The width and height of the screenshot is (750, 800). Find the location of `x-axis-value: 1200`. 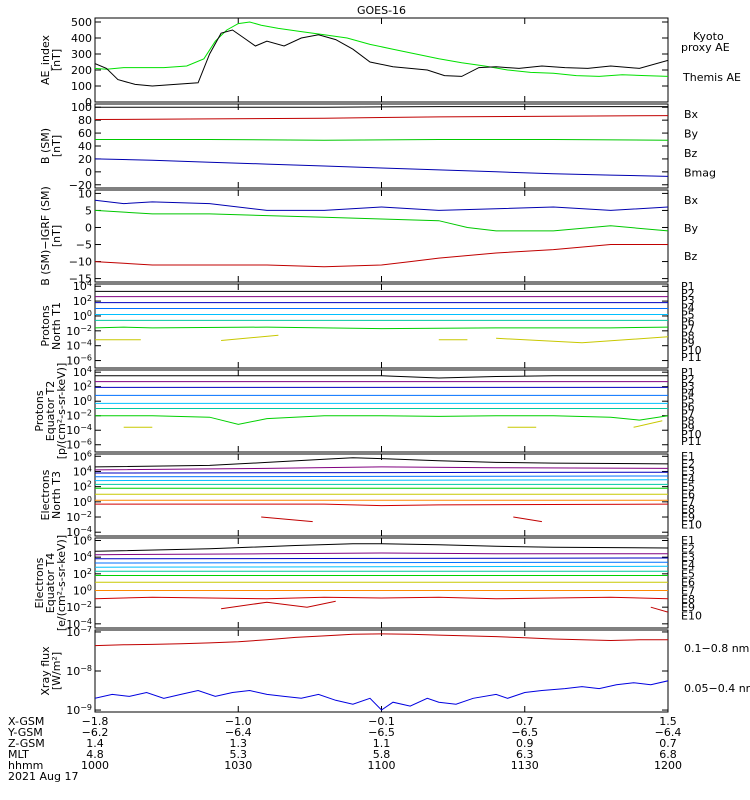

x-axis-value: 1200 is located at coordinates (668, 765).